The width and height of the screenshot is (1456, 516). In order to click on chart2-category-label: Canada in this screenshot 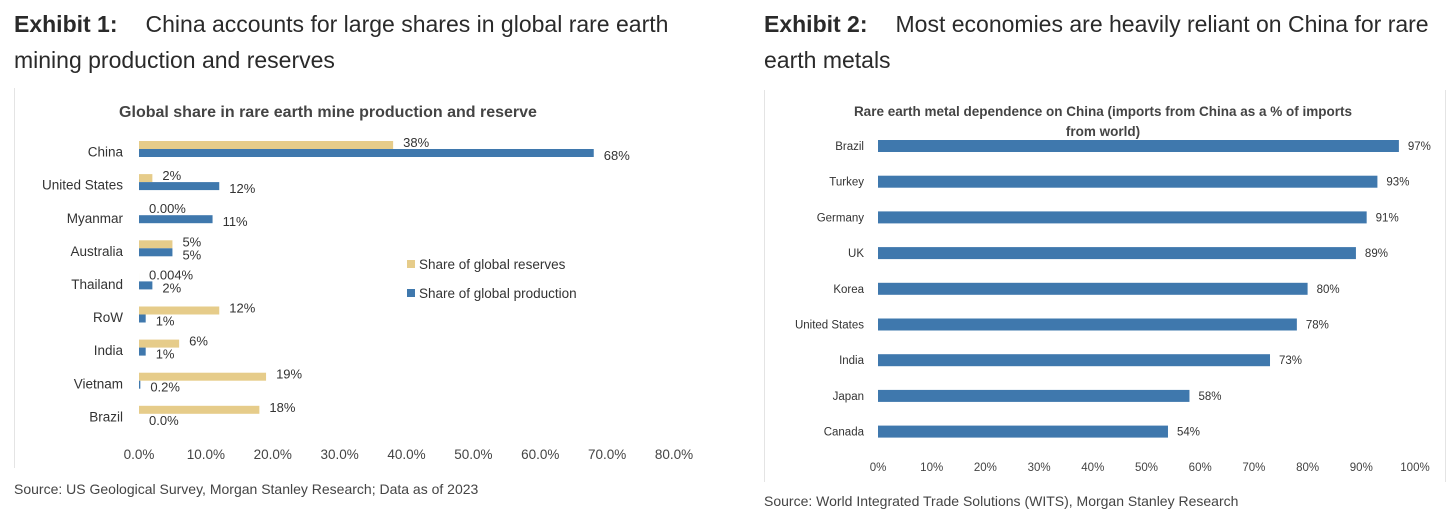, I will do `click(844, 433)`.